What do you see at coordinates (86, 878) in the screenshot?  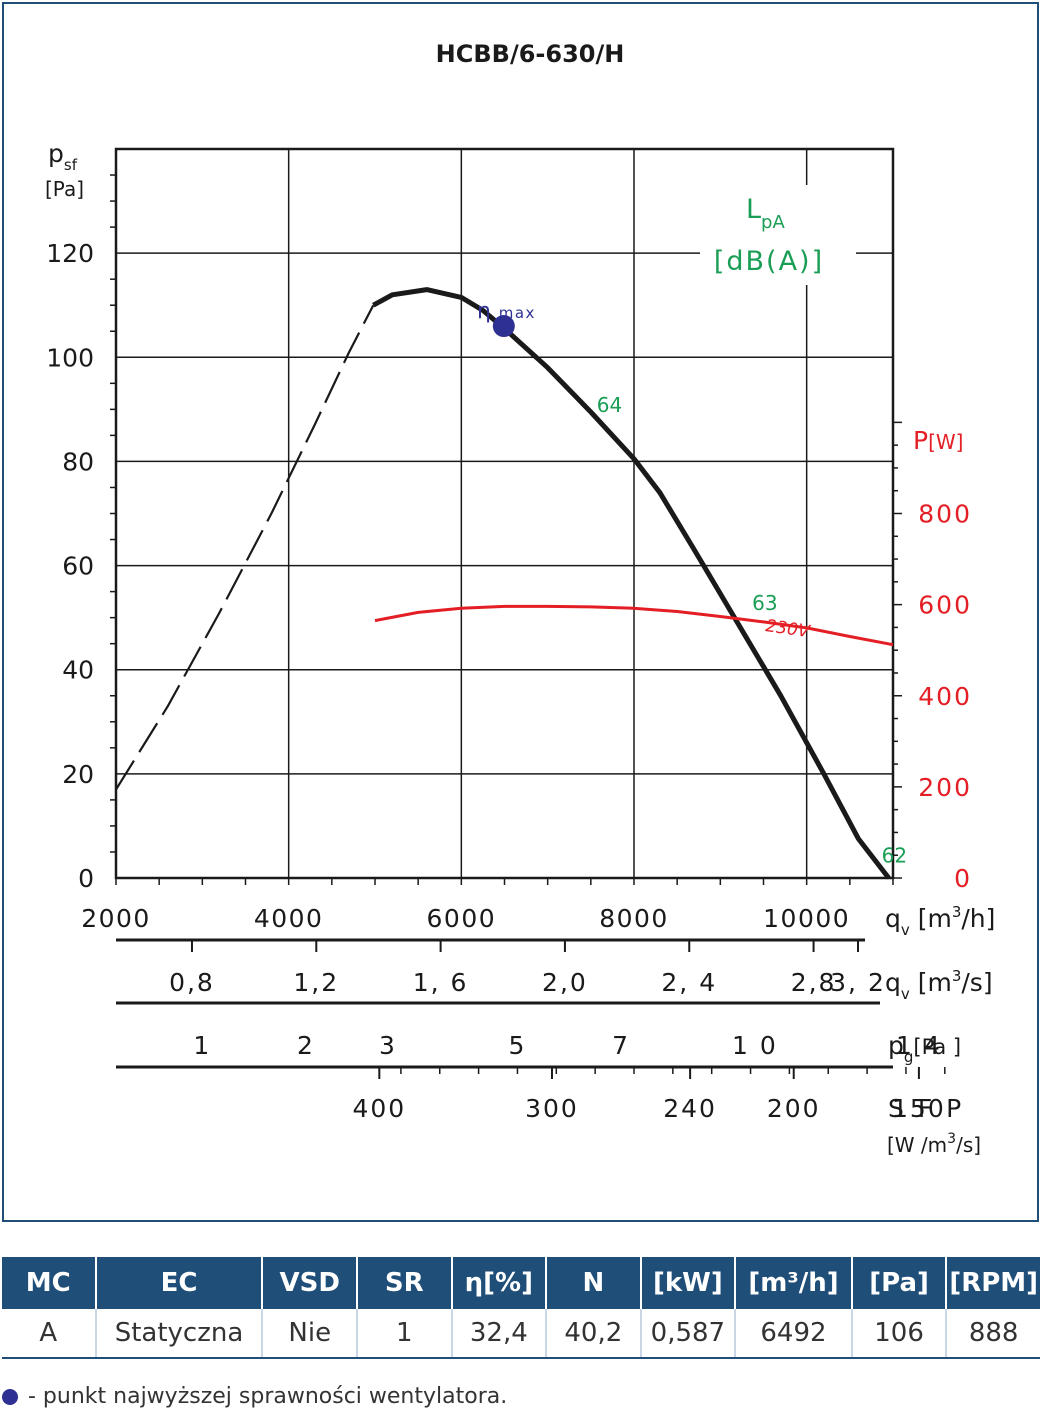 I see `y-tick-label: 0` at bounding box center [86, 878].